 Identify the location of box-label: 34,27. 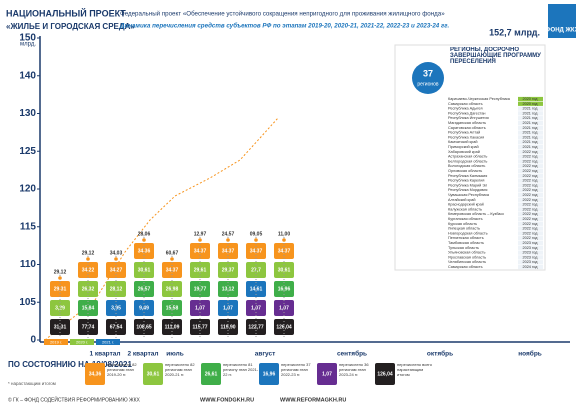
(116, 270).